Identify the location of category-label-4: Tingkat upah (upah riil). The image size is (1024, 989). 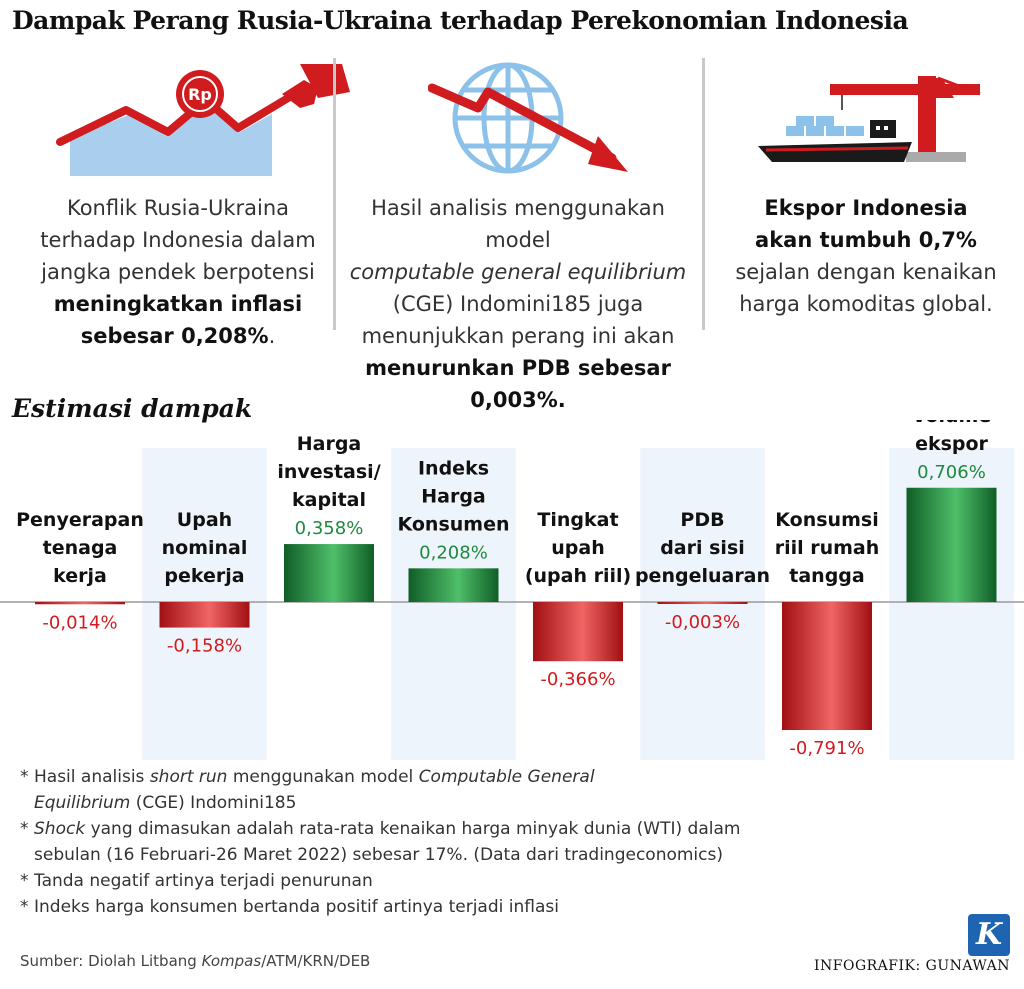
(578, 548).